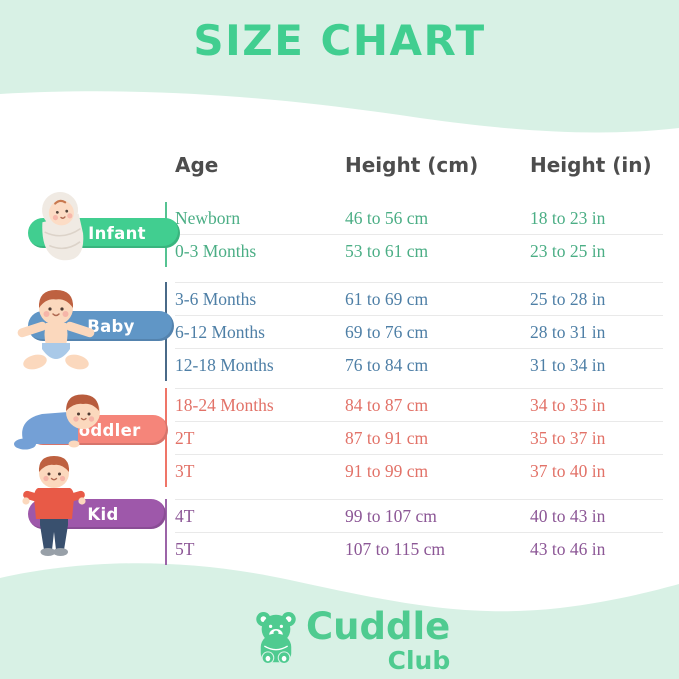 Image resolution: width=679 pixels, height=679 pixels. I want to click on brand-name-primary: Cuddle, so click(378, 626).